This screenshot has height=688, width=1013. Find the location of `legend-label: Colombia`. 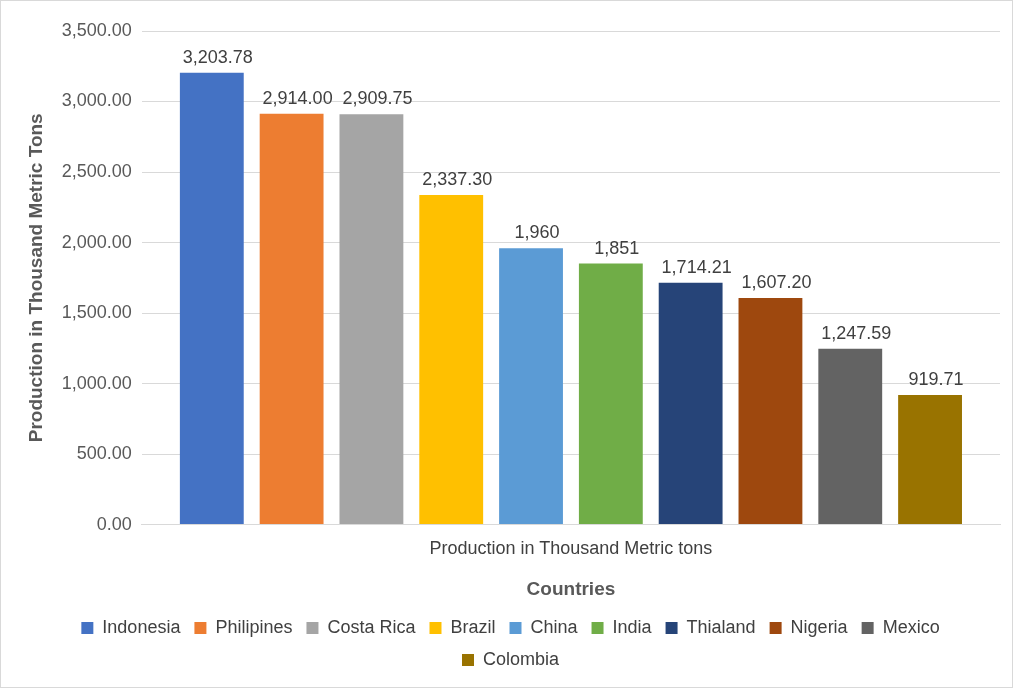

legend-label: Colombia is located at coordinates (521, 658).